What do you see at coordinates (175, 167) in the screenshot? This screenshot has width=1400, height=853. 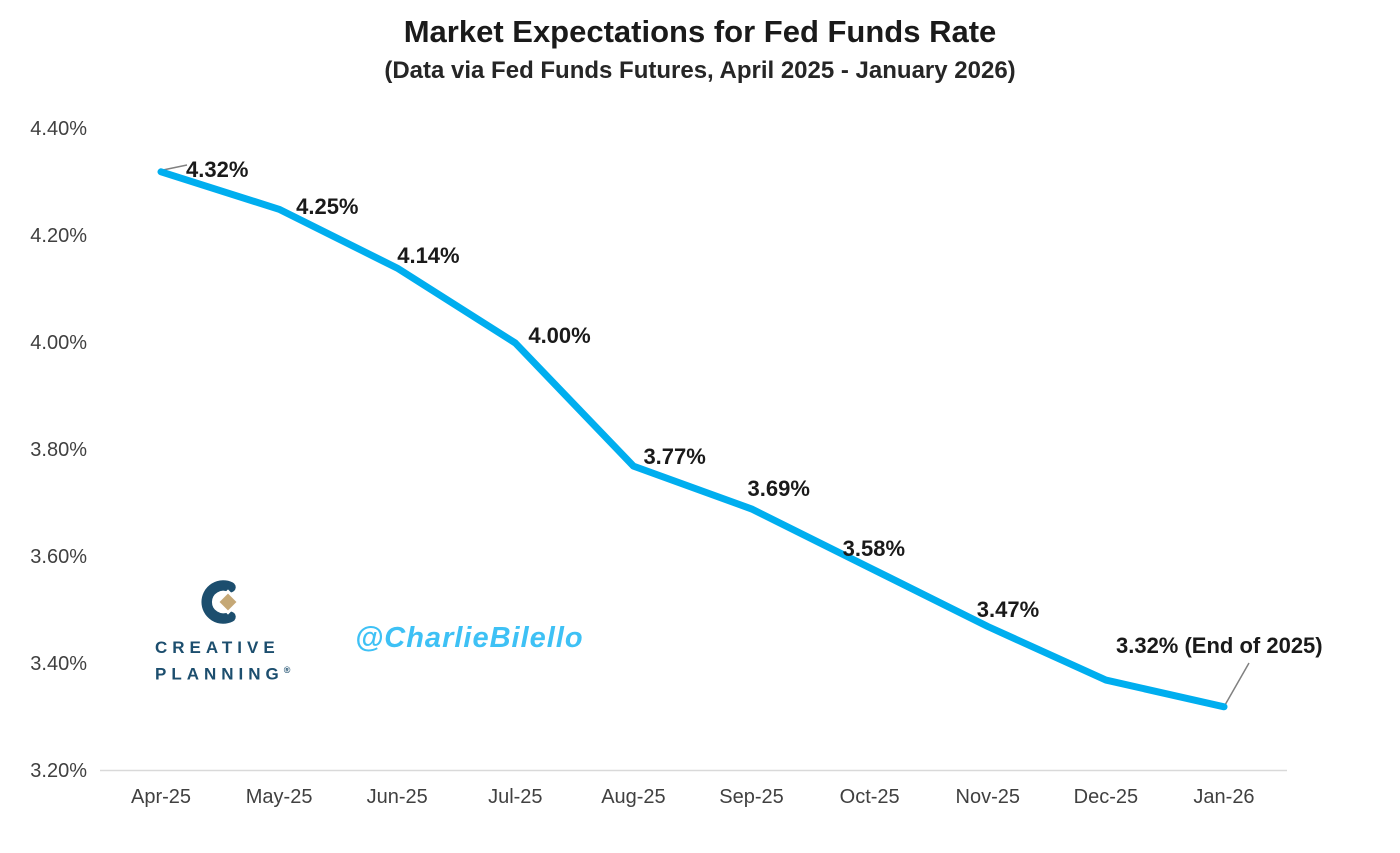 I see `leader-line-first` at bounding box center [175, 167].